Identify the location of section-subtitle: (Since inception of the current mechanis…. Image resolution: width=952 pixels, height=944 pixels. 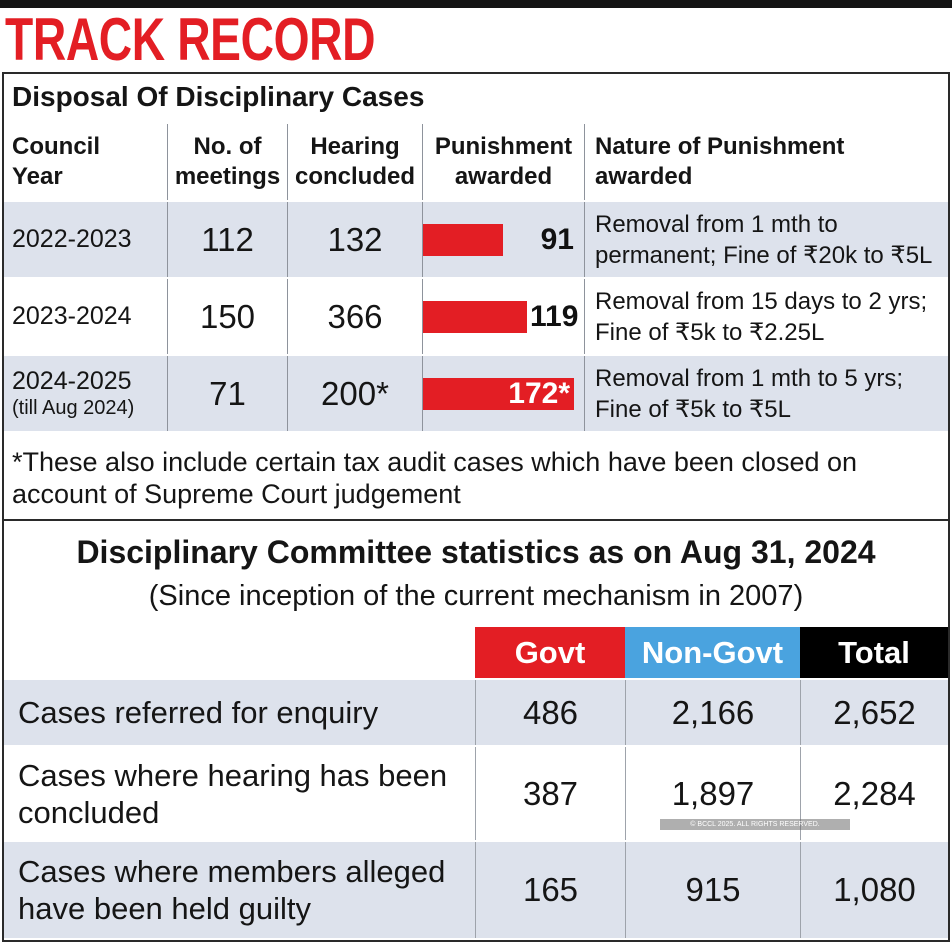
(476, 596).